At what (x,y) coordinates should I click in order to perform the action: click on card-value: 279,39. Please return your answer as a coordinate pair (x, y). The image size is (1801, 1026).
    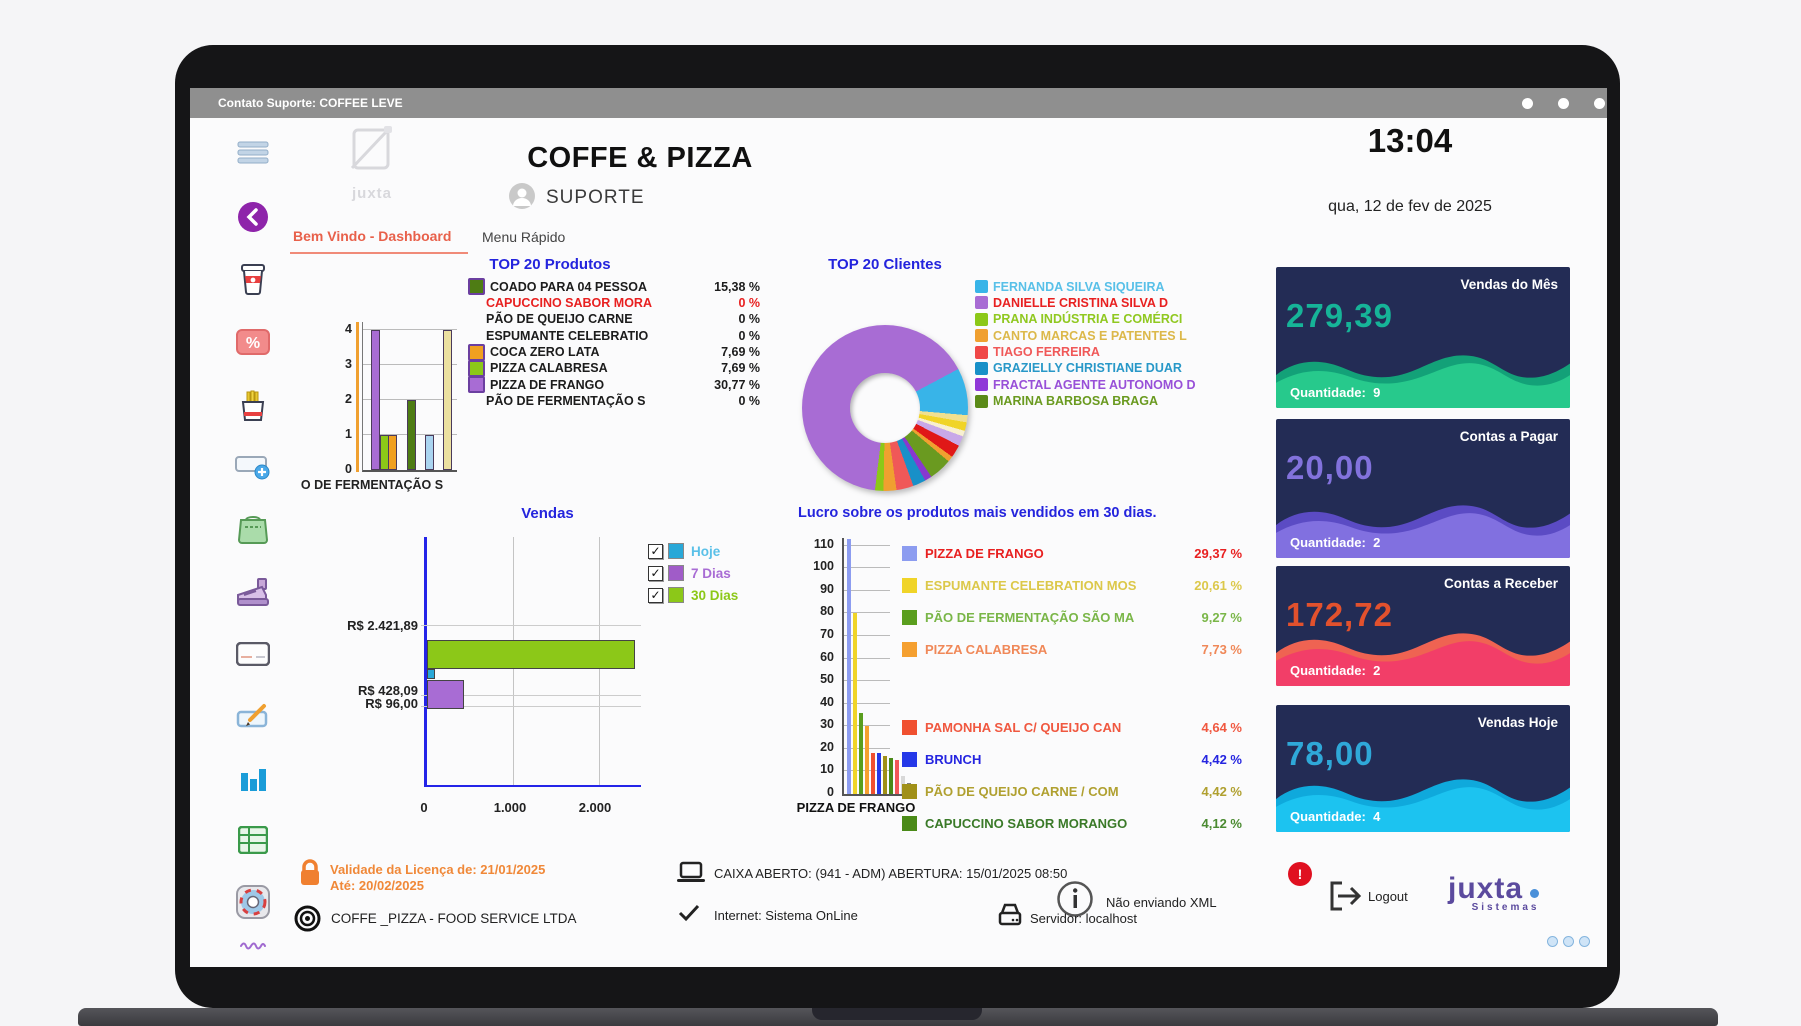
    Looking at the image, I should click on (1339, 315).